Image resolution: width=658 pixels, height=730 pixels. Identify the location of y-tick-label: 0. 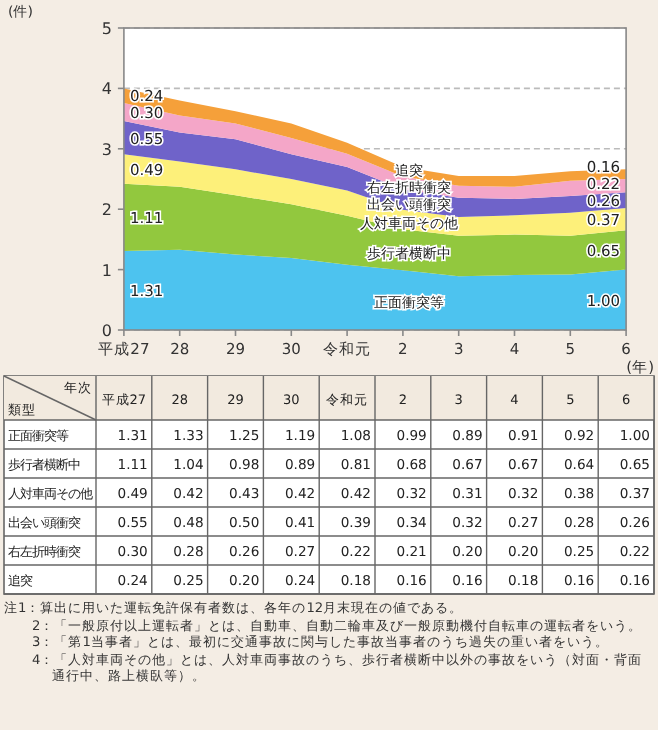
(106, 331).